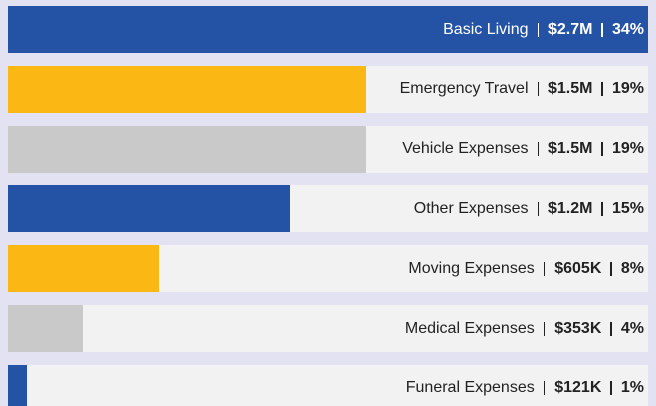  Describe the element at coordinates (578, 388) in the screenshot. I see `amount-label: $121K` at that location.